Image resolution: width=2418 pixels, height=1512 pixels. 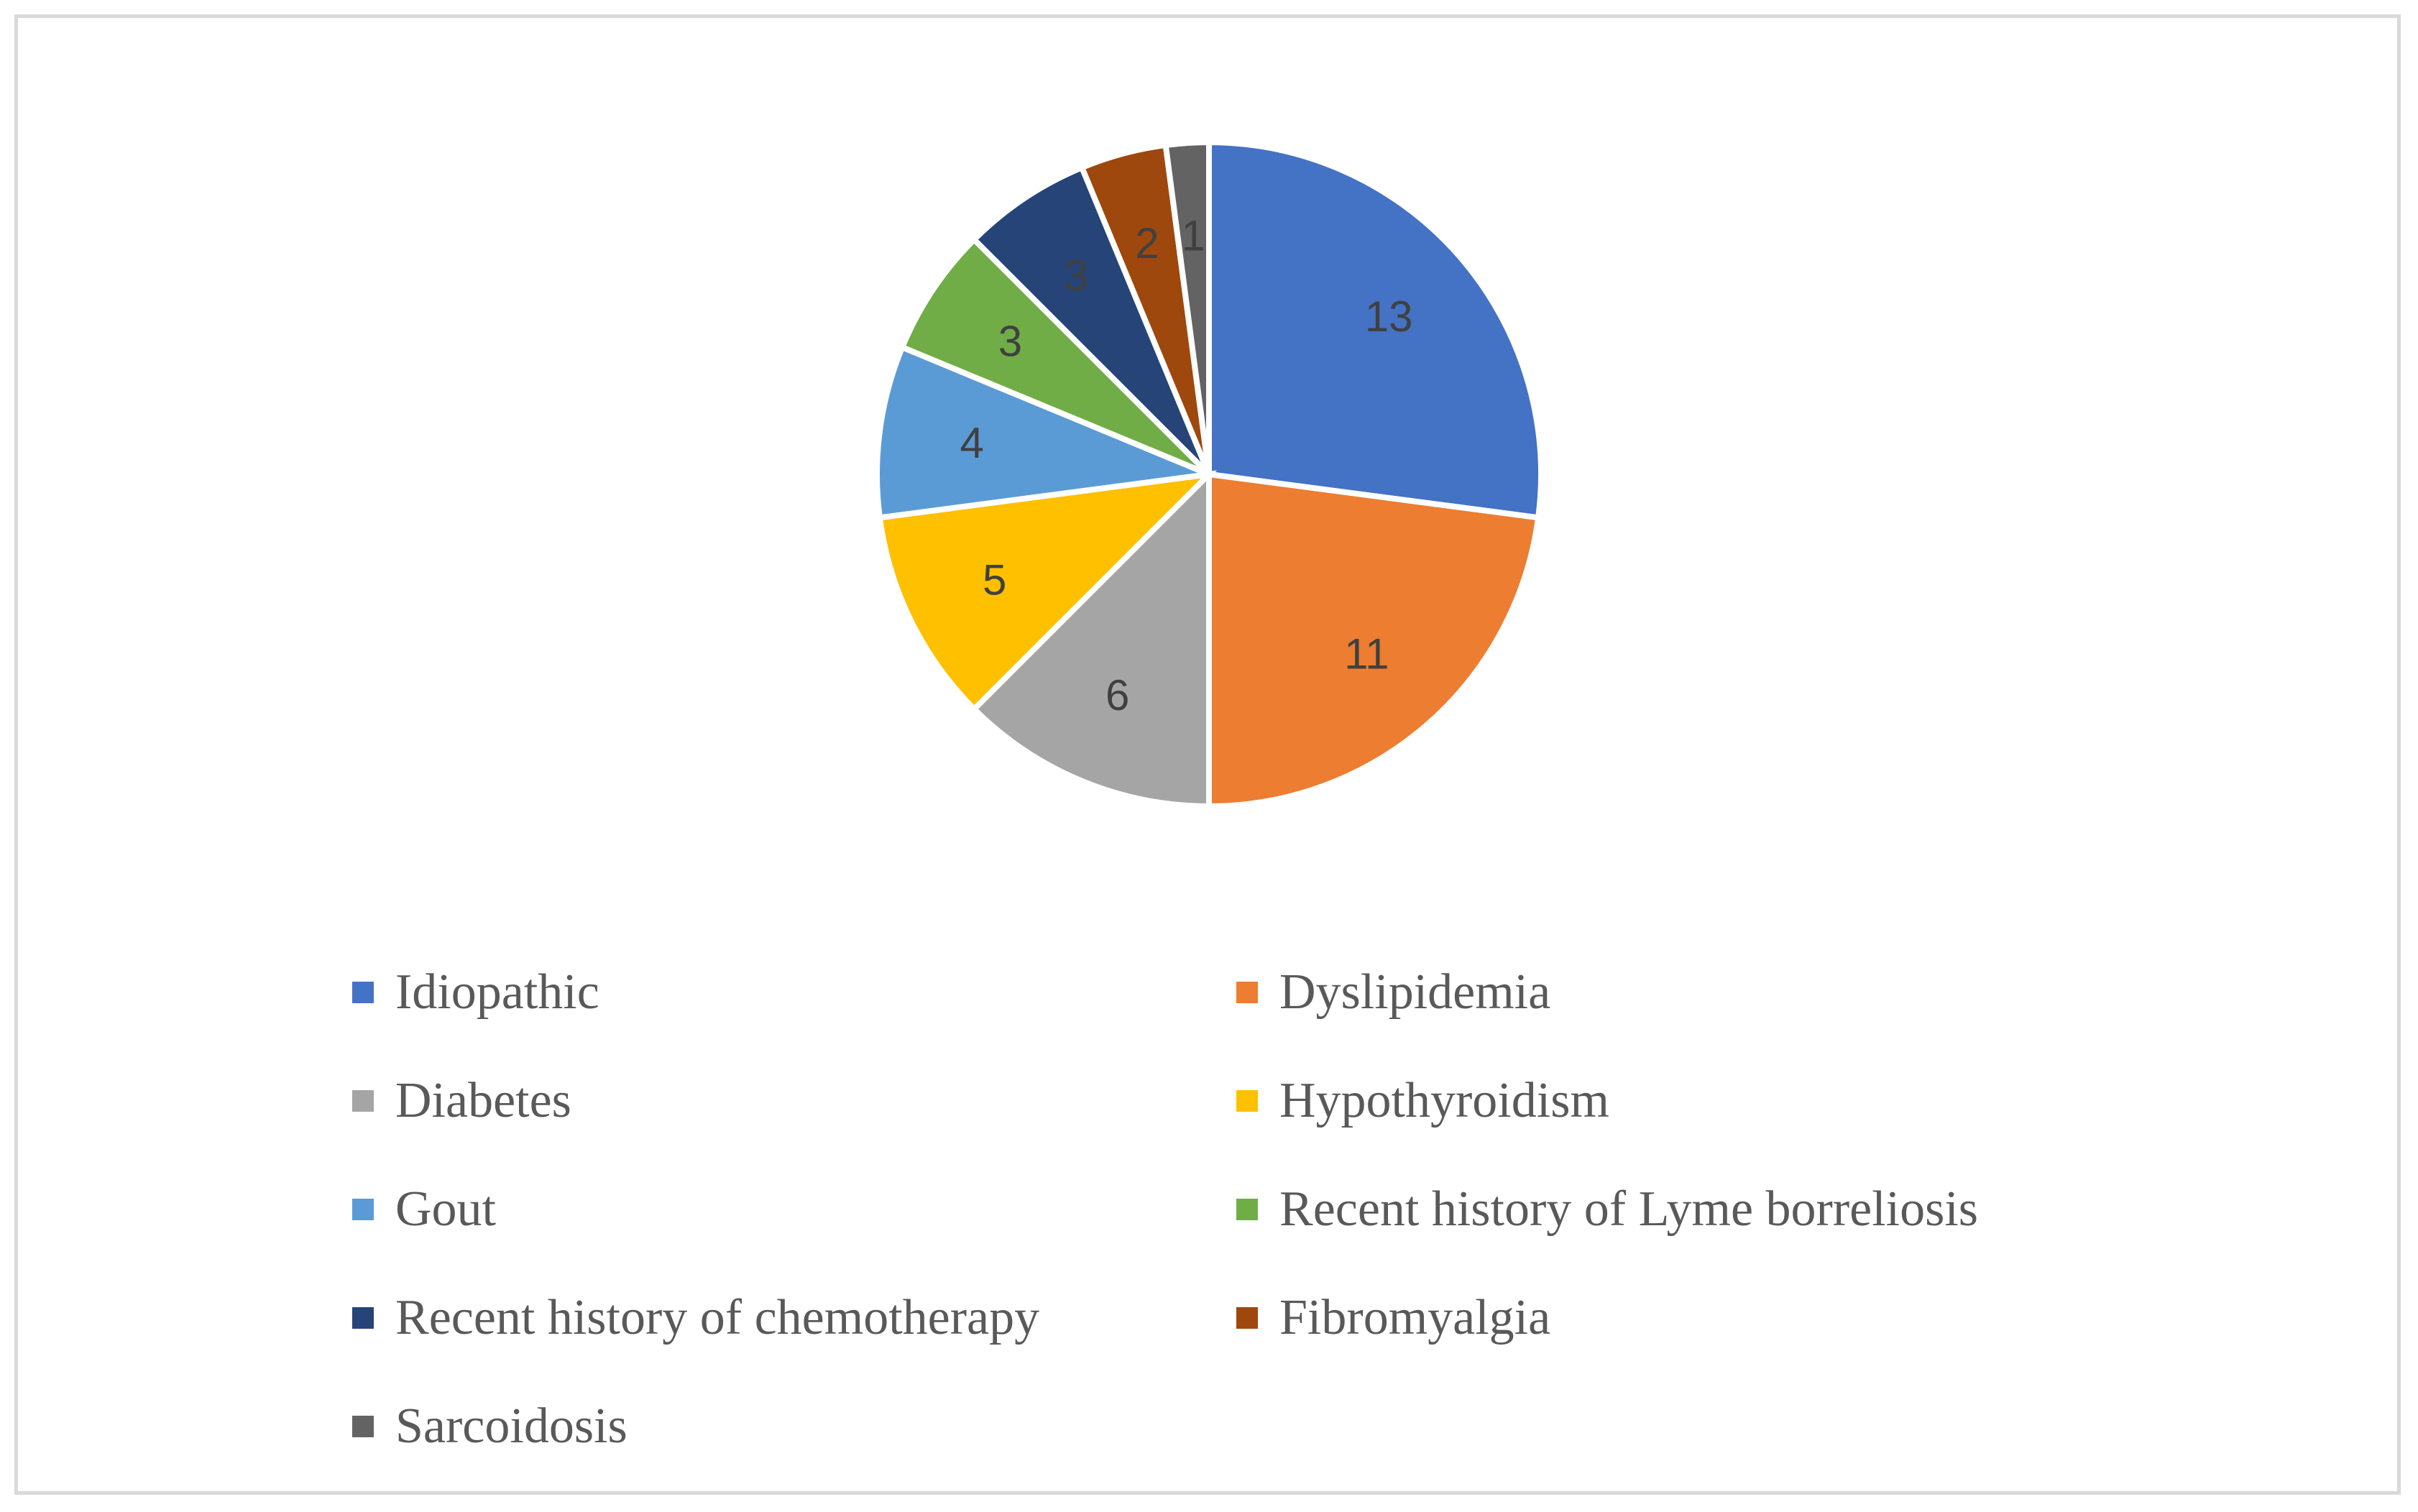 What do you see at coordinates (1010, 342) in the screenshot?
I see `data-label-6: 3` at bounding box center [1010, 342].